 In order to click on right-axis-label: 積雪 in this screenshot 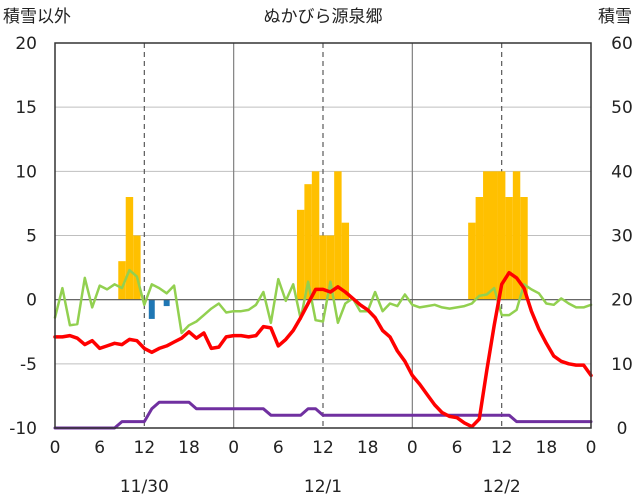, I will do `click(615, 17)`.